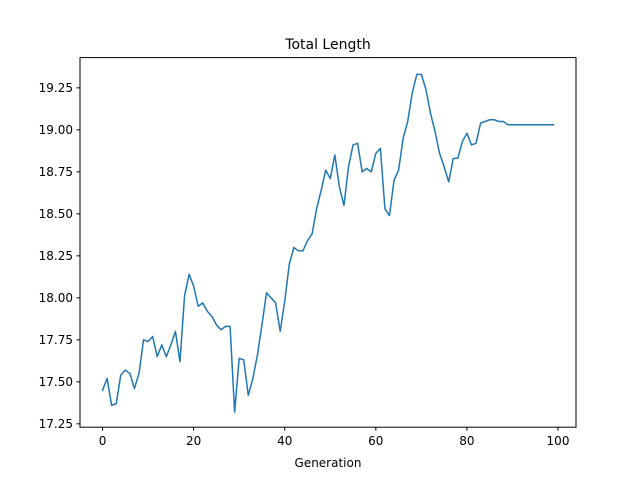  What do you see at coordinates (56, 424) in the screenshot?
I see `y-tick-label: 17.25` at bounding box center [56, 424].